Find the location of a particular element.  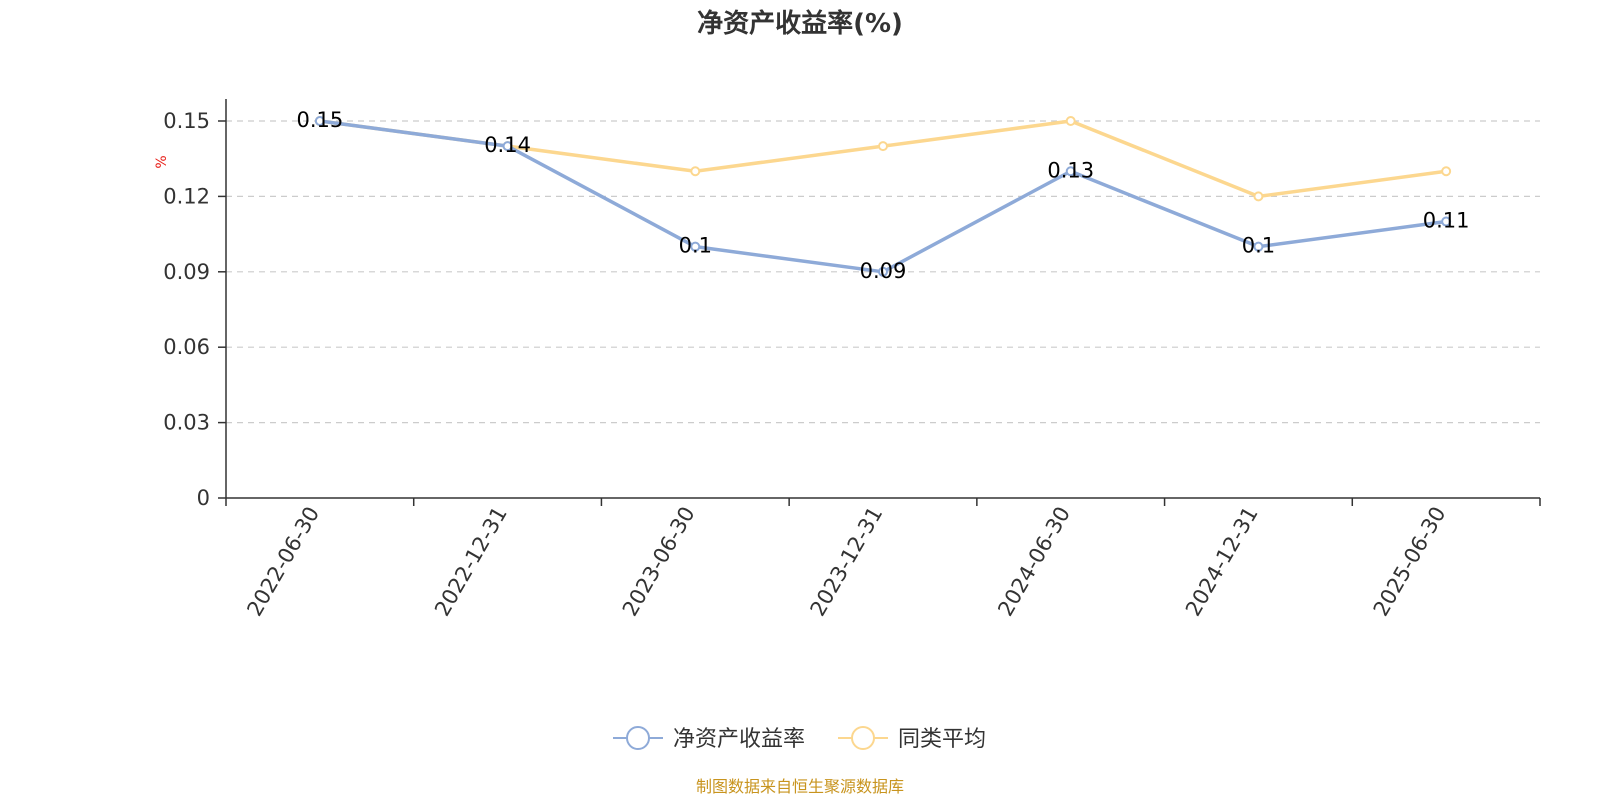

legend-item: 同类平均 is located at coordinates (912, 739).